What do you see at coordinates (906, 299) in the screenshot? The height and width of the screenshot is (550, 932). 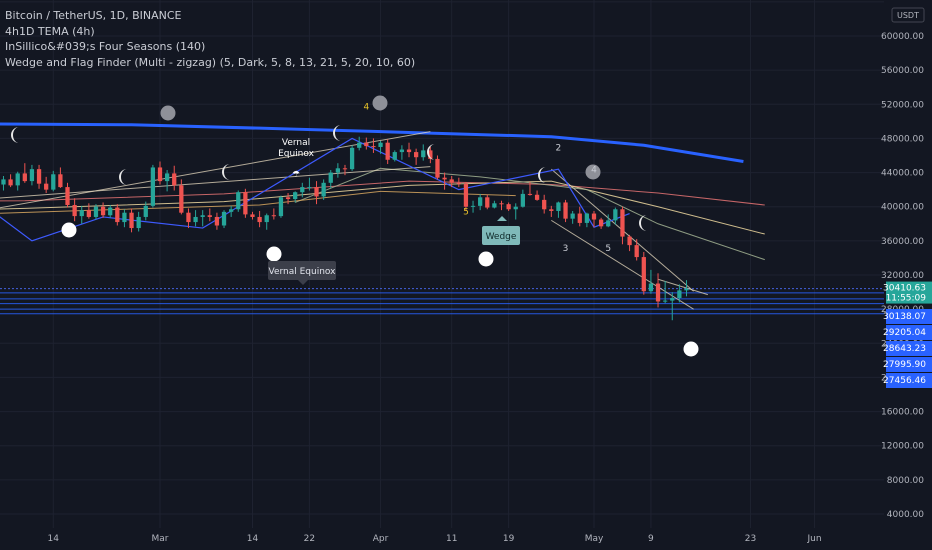 I see `current-price-countdown: 11:55:09` at bounding box center [906, 299].